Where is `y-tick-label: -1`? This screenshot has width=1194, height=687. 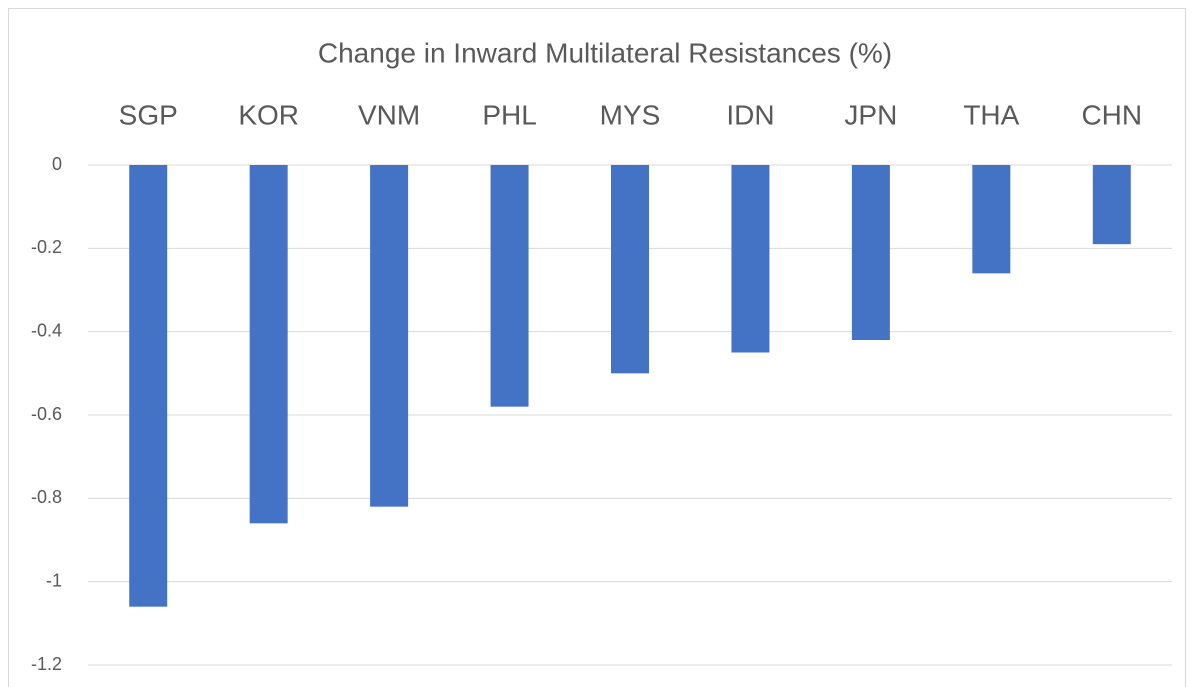
y-tick-label: -1 is located at coordinates (54, 580).